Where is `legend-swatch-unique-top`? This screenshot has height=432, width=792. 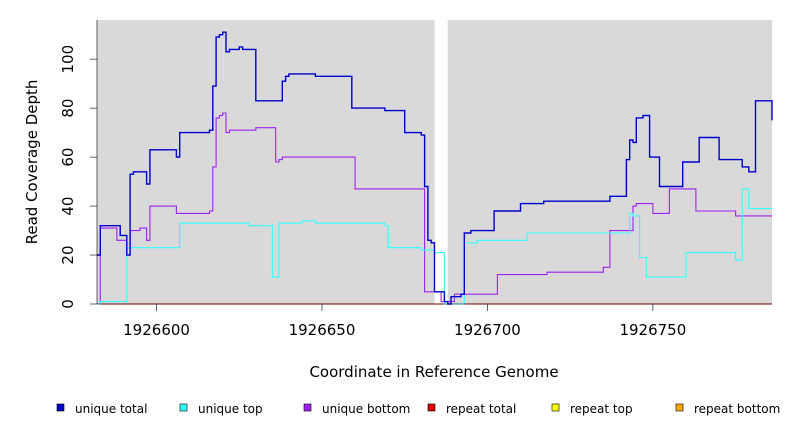
legend-swatch-unique-top is located at coordinates (183, 407).